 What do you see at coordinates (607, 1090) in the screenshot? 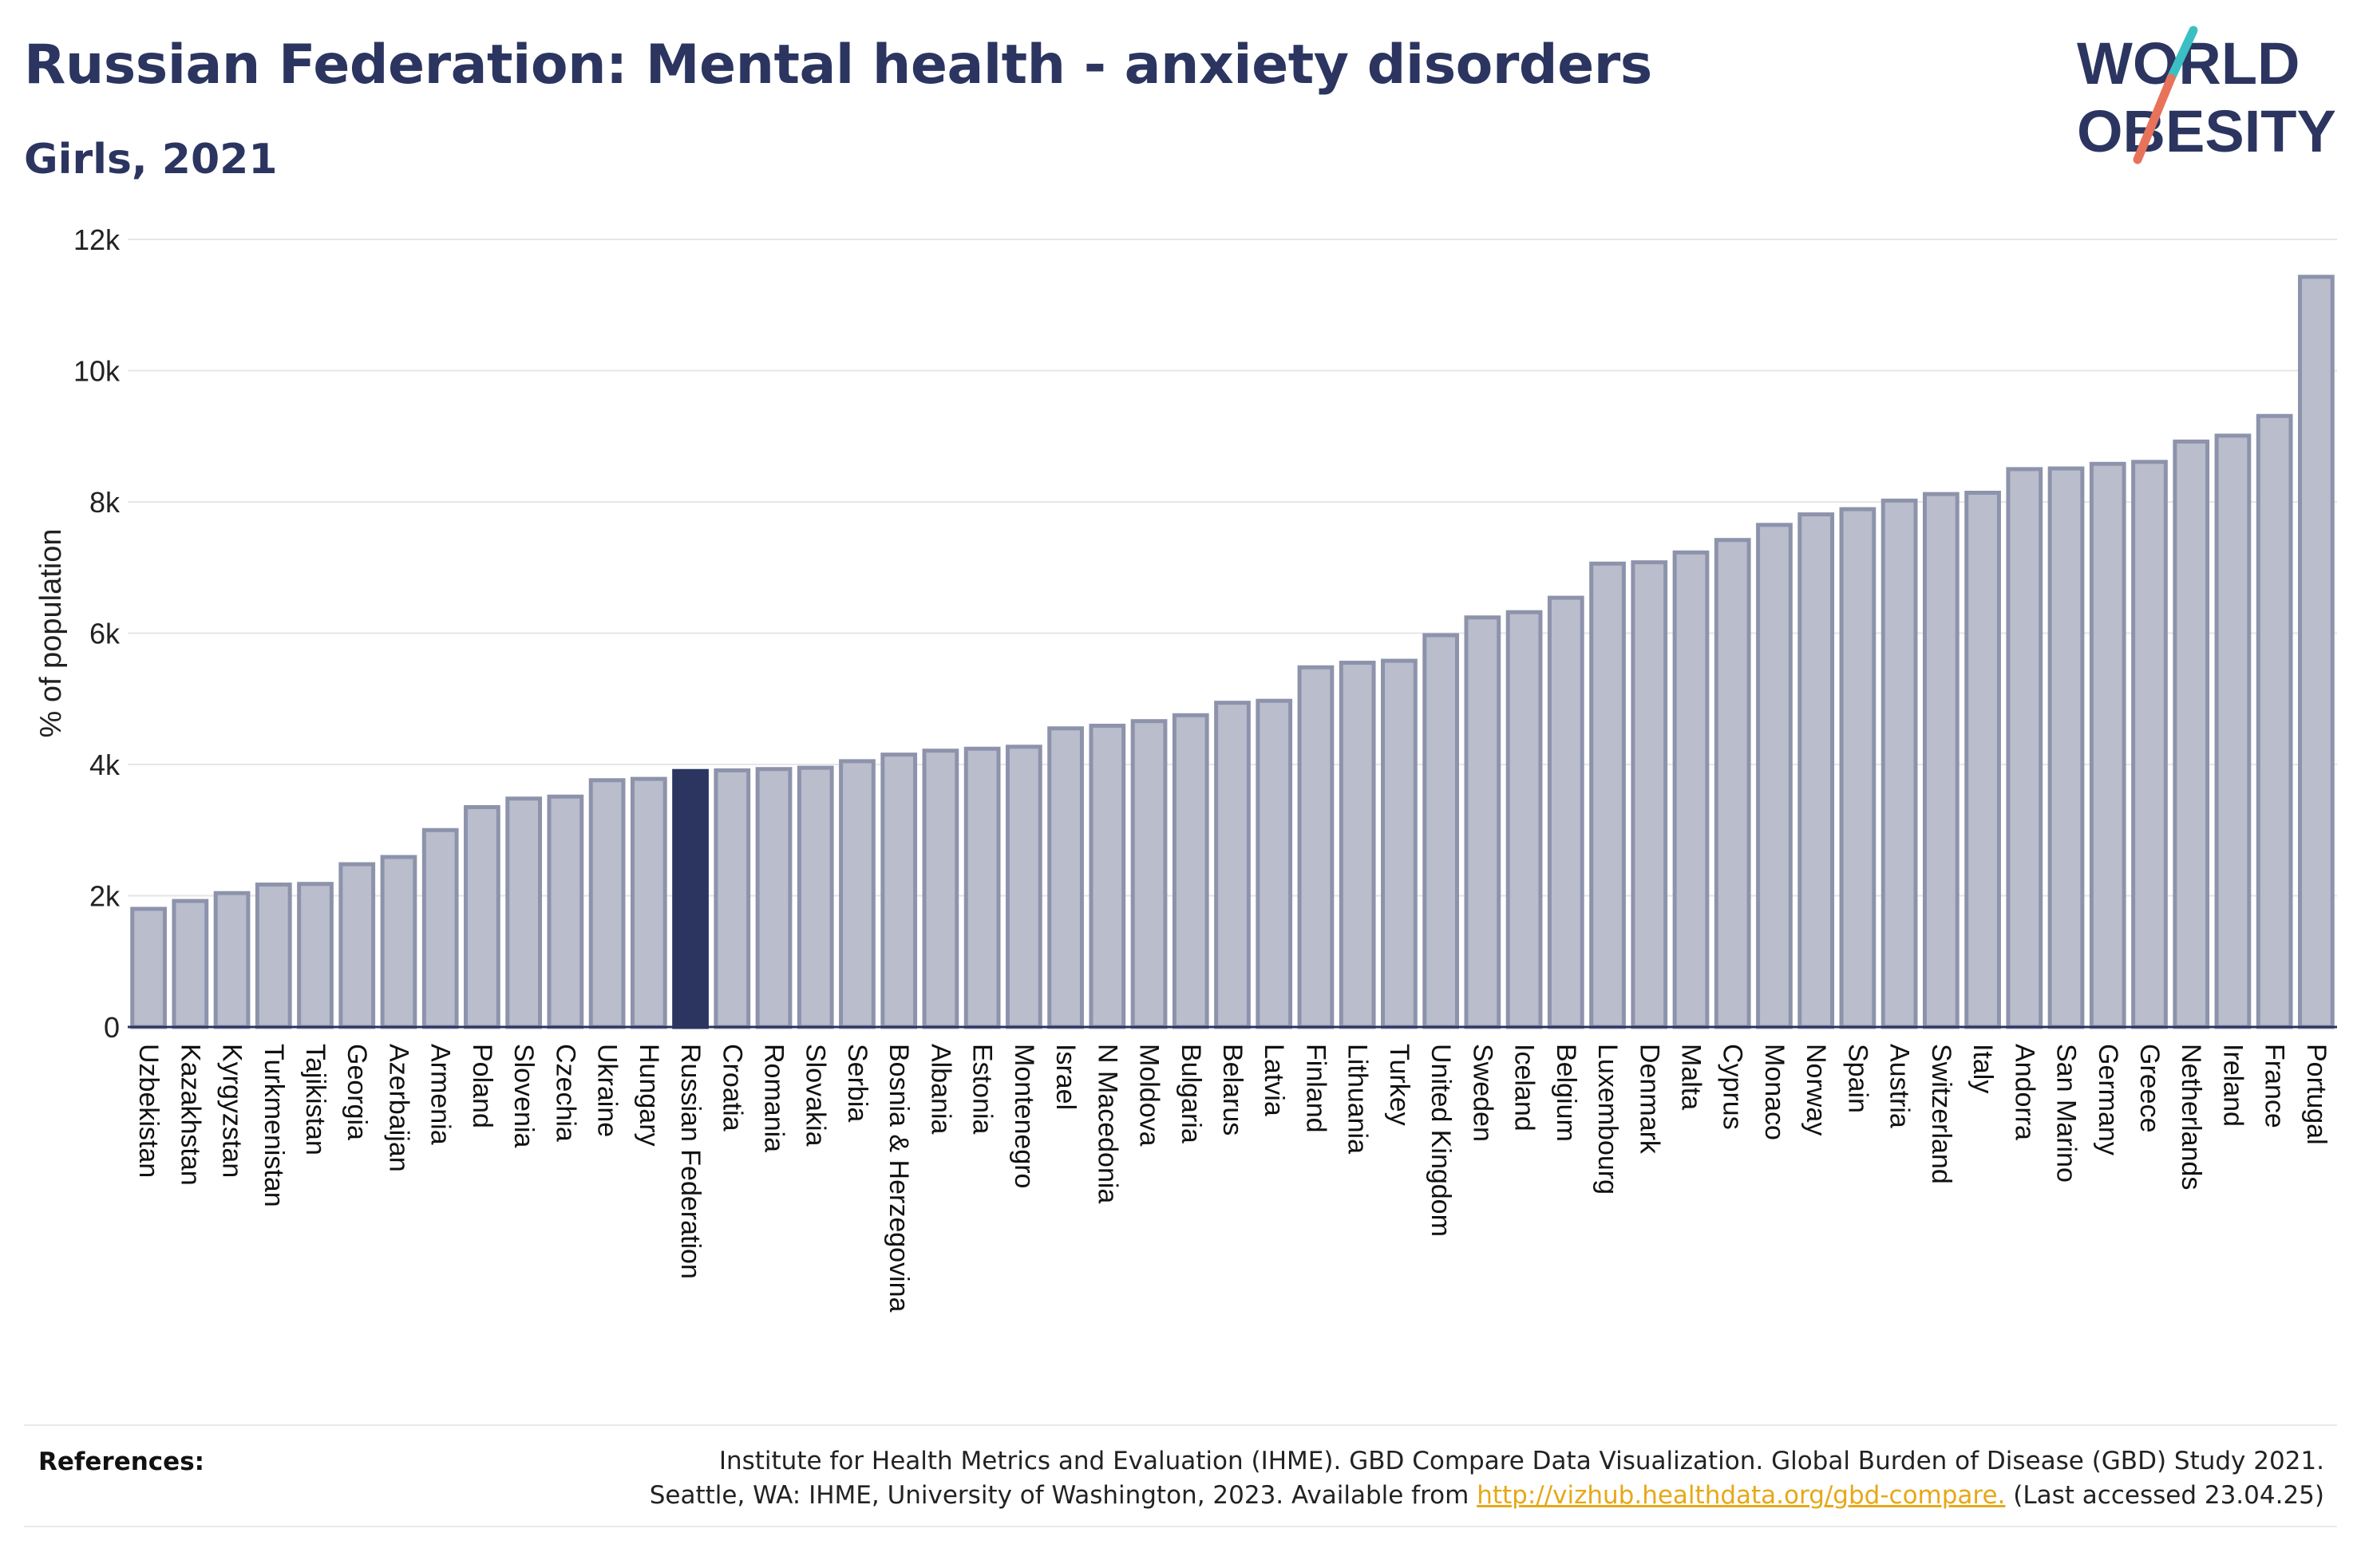
I see `x-tick-label: Ukraine` at bounding box center [607, 1090].